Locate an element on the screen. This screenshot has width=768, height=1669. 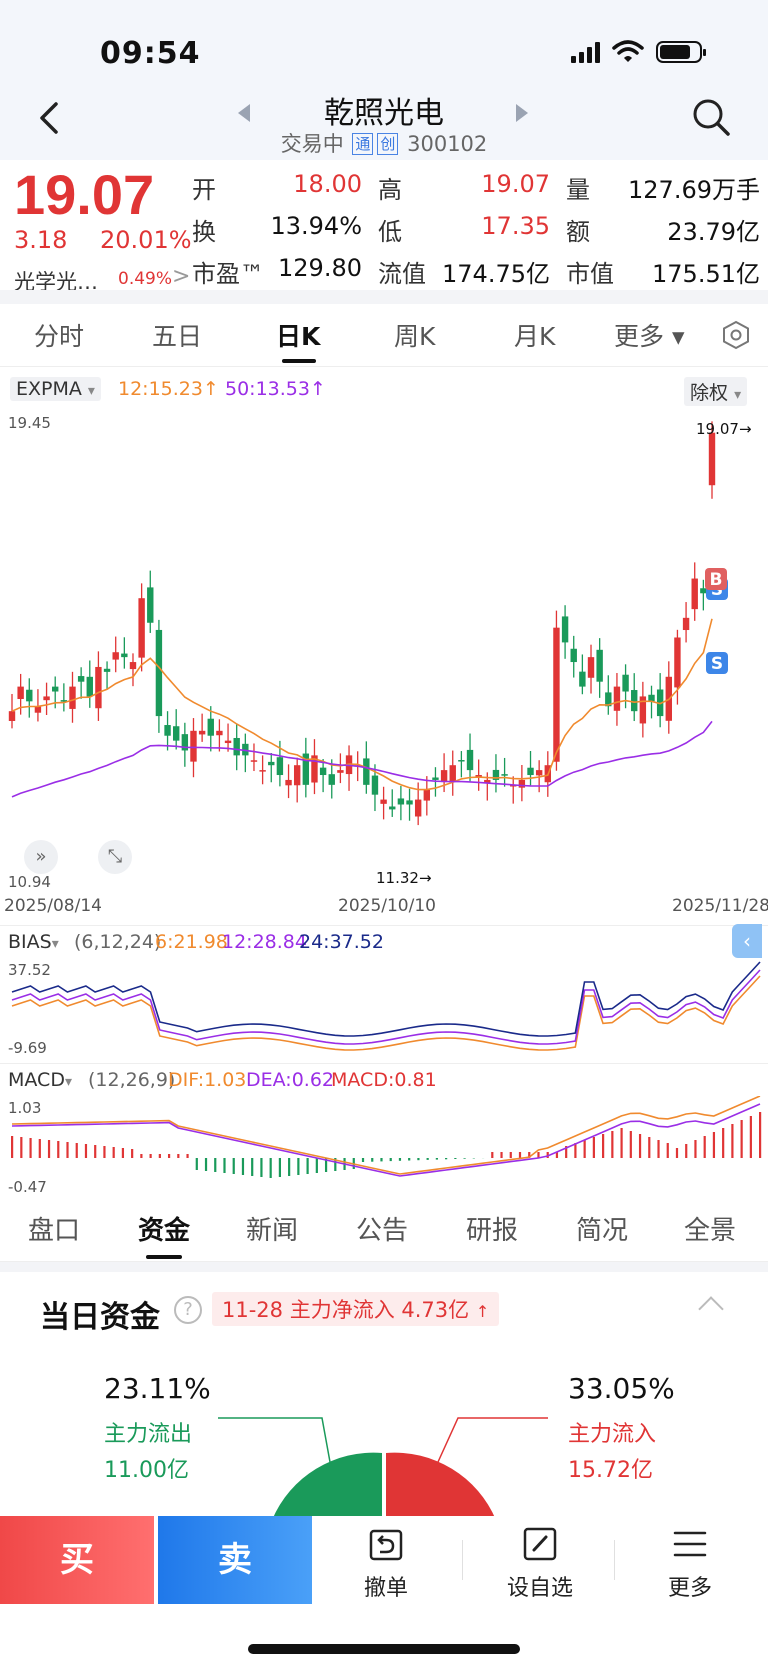
help-icon: ? is located at coordinates (188, 1310).